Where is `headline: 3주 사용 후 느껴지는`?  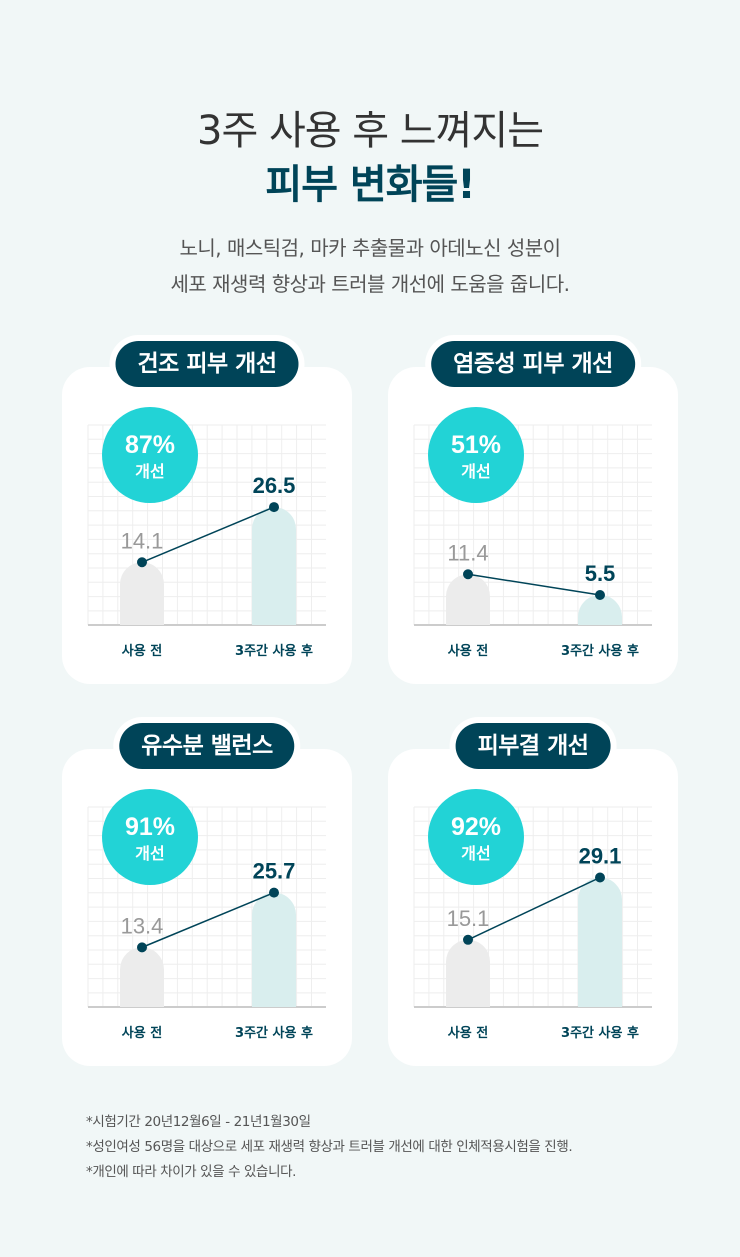 headline: 3주 사용 후 느껴지는 is located at coordinates (370, 131).